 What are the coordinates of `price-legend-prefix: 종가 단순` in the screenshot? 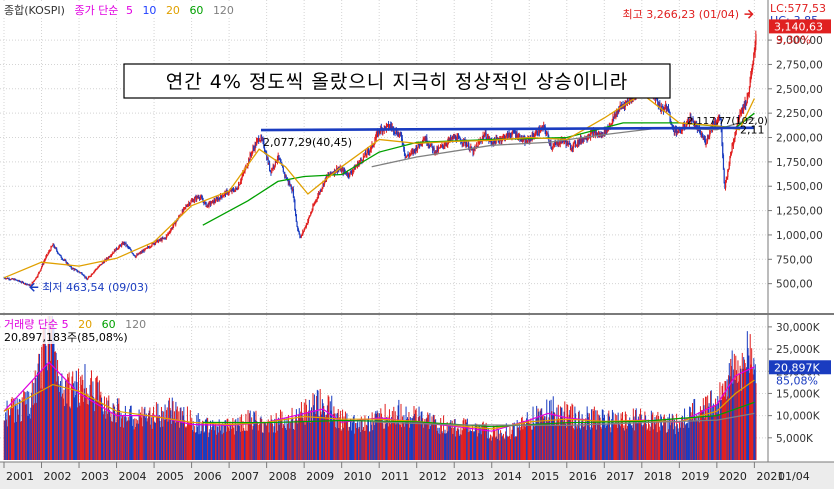 It's located at (96, 10).